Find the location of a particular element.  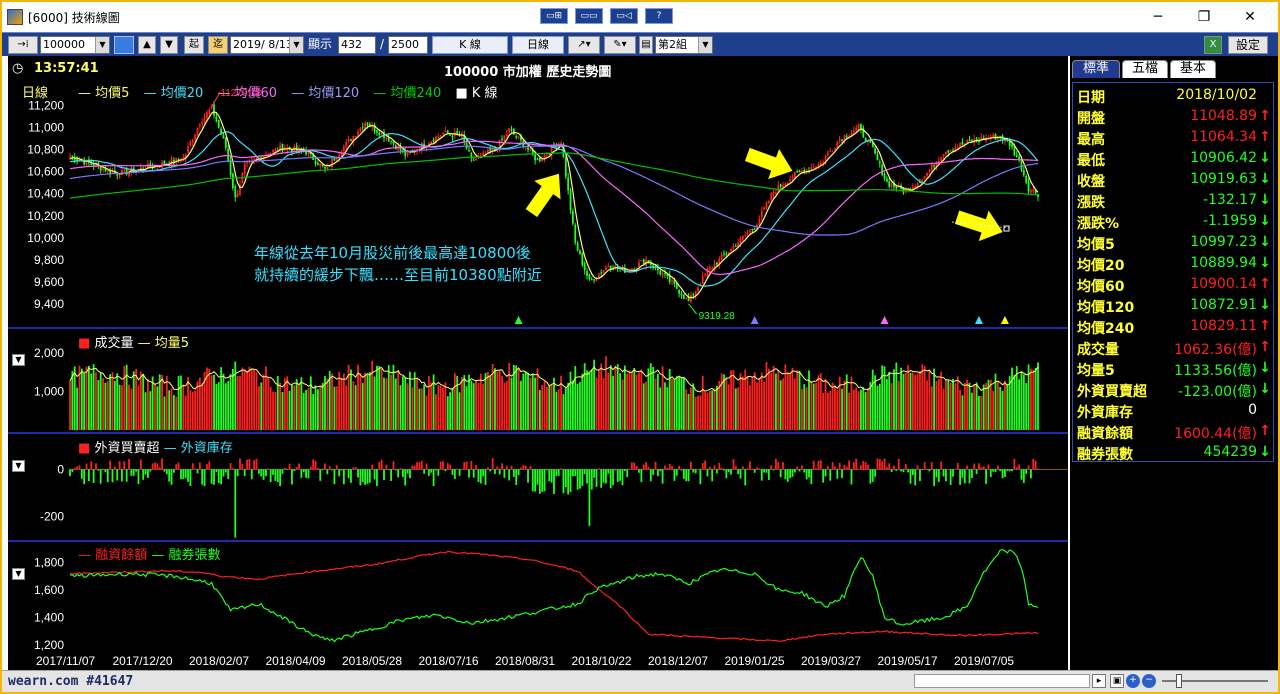

high-price-pointer is located at coordinates (216, 99).